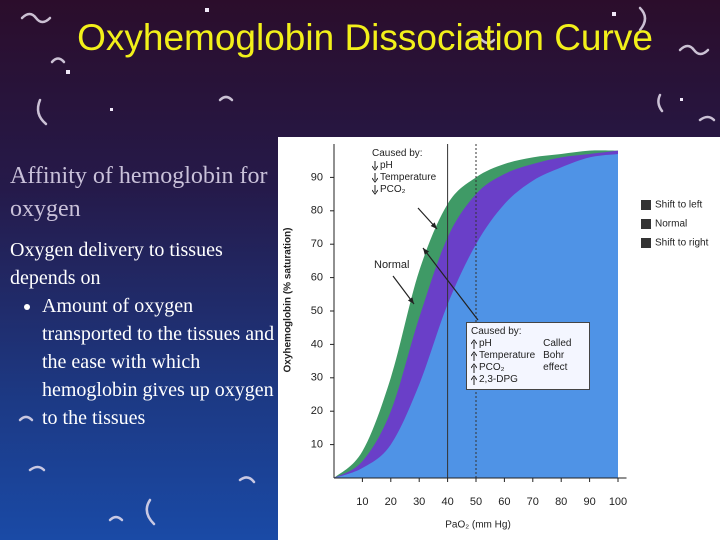 This screenshot has width=720, height=540. Describe the element at coordinates (288, 299) in the screenshot. I see `y-axis-title: Oxyhemoglobin (% saturation)` at that location.